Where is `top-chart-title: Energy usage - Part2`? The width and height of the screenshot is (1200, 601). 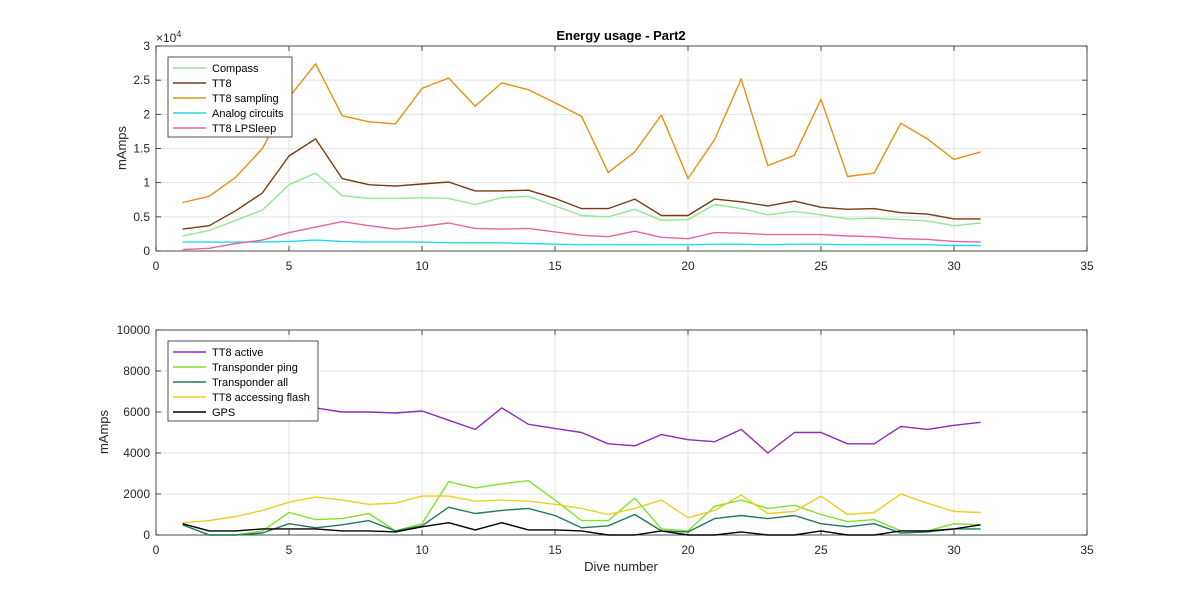
top-chart-title: Energy usage - Part2 is located at coordinates (620, 35).